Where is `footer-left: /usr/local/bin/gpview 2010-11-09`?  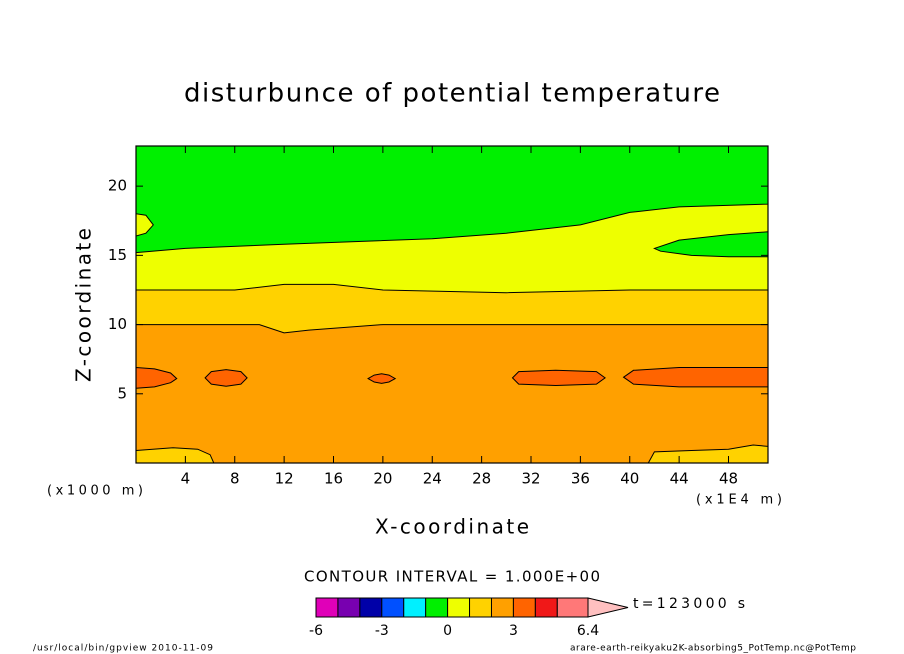
footer-left: /usr/local/bin/gpview 2010-11-09 is located at coordinates (123, 649).